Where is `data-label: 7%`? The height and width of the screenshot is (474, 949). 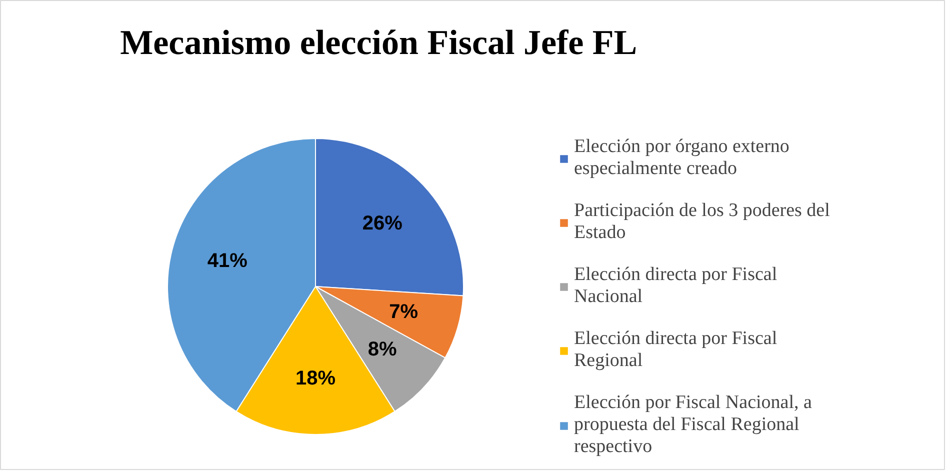 data-label: 7% is located at coordinates (403, 312).